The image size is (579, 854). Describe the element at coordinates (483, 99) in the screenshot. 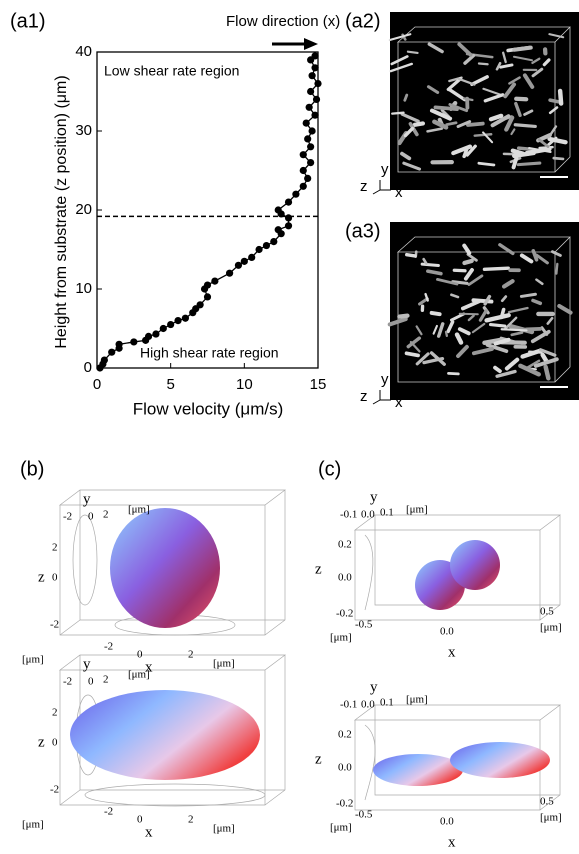

I see `box-outline` at that location.